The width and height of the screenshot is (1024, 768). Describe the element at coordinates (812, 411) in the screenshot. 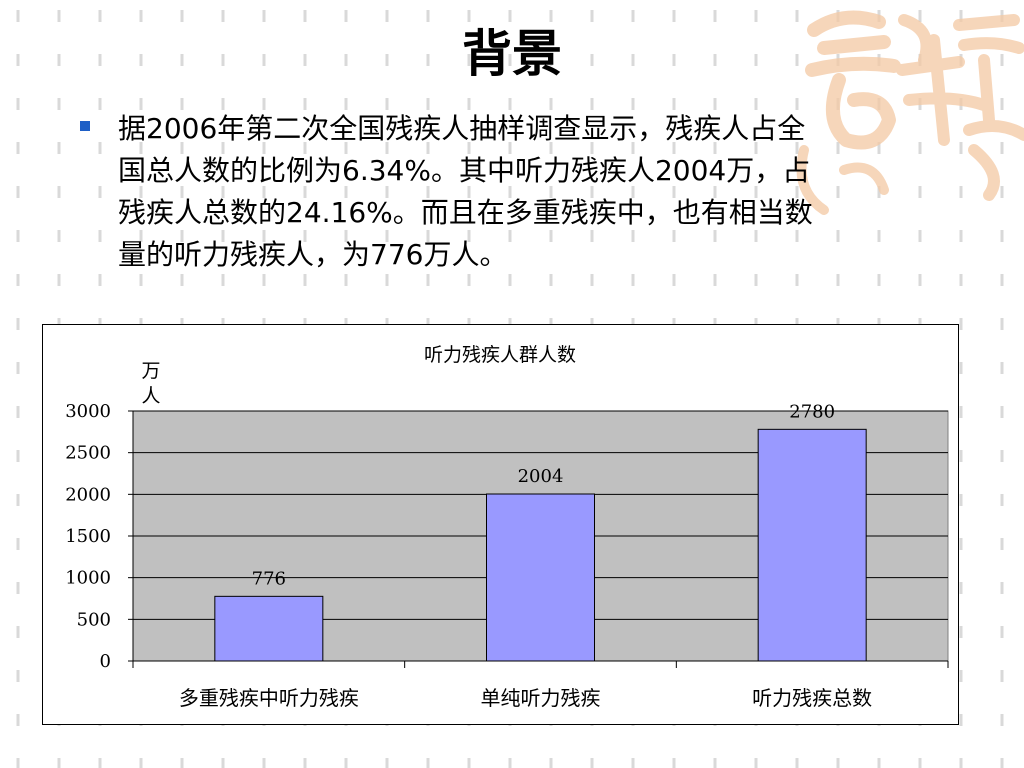

I see `data-label: 2780` at that location.